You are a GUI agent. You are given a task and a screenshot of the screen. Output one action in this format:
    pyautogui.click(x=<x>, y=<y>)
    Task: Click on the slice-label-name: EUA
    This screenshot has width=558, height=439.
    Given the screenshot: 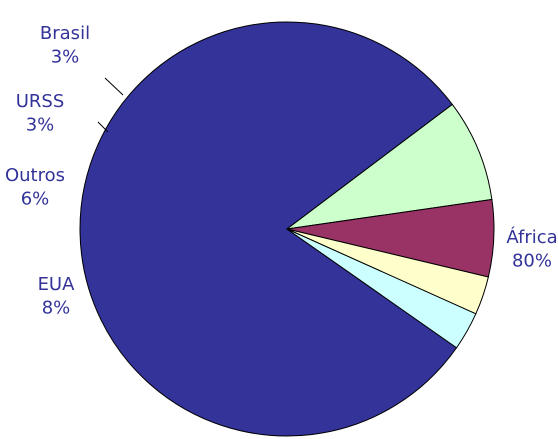 What is the action you would take?
    pyautogui.click(x=57, y=284)
    